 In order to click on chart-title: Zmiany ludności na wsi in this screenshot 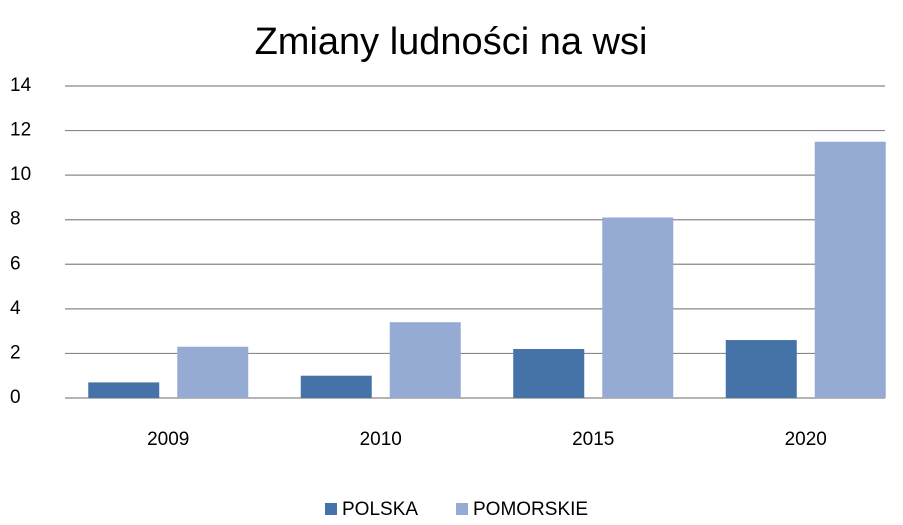, I will do `click(451, 42)`.